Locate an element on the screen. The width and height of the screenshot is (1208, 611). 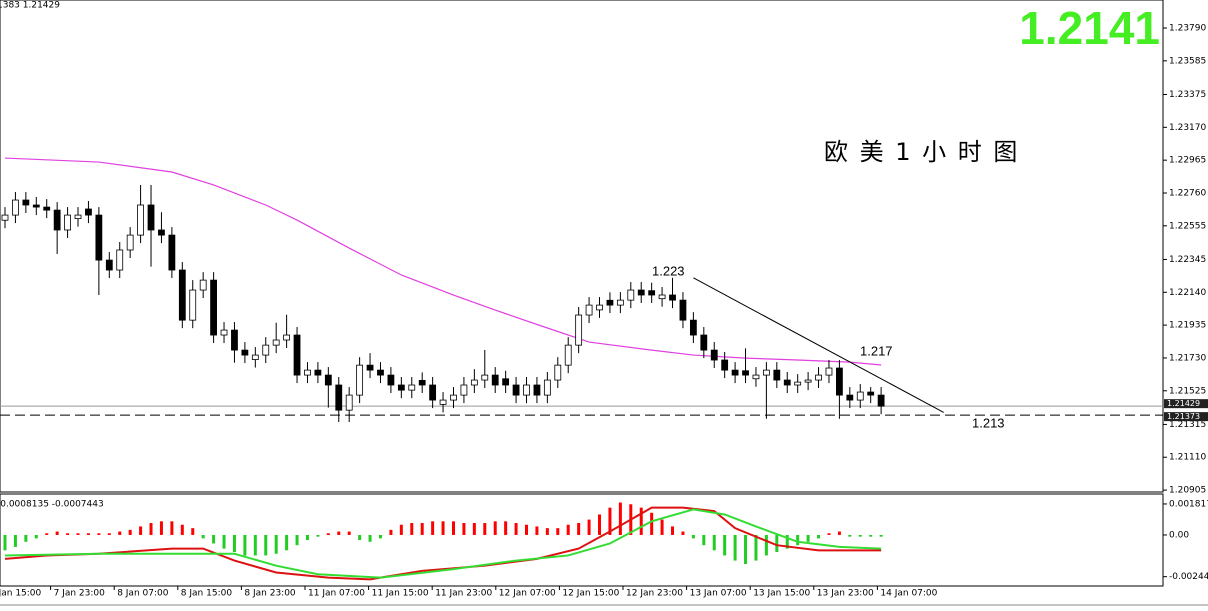
y-tick-label: 0.00 is located at coordinates (1179, 535).